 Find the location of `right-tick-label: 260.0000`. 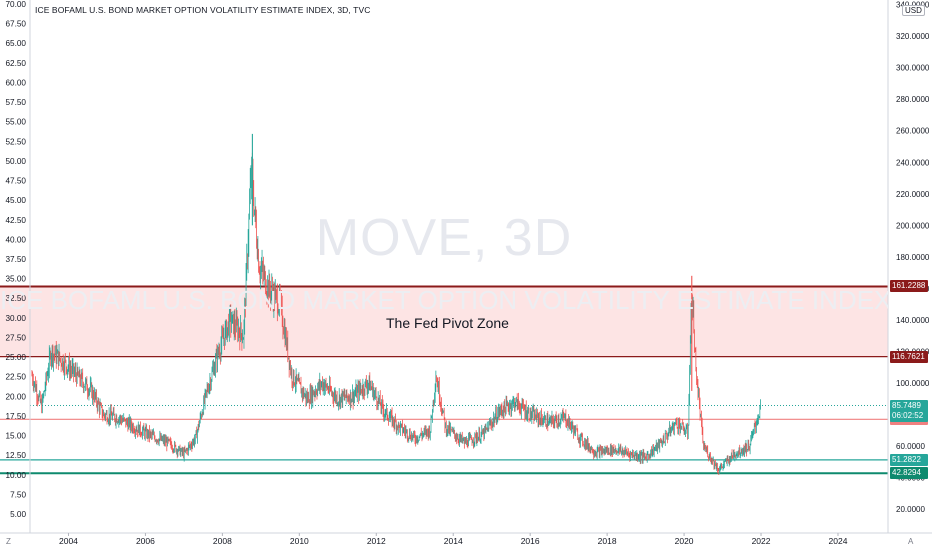

right-tick-label: 260.0000 is located at coordinates (913, 131).